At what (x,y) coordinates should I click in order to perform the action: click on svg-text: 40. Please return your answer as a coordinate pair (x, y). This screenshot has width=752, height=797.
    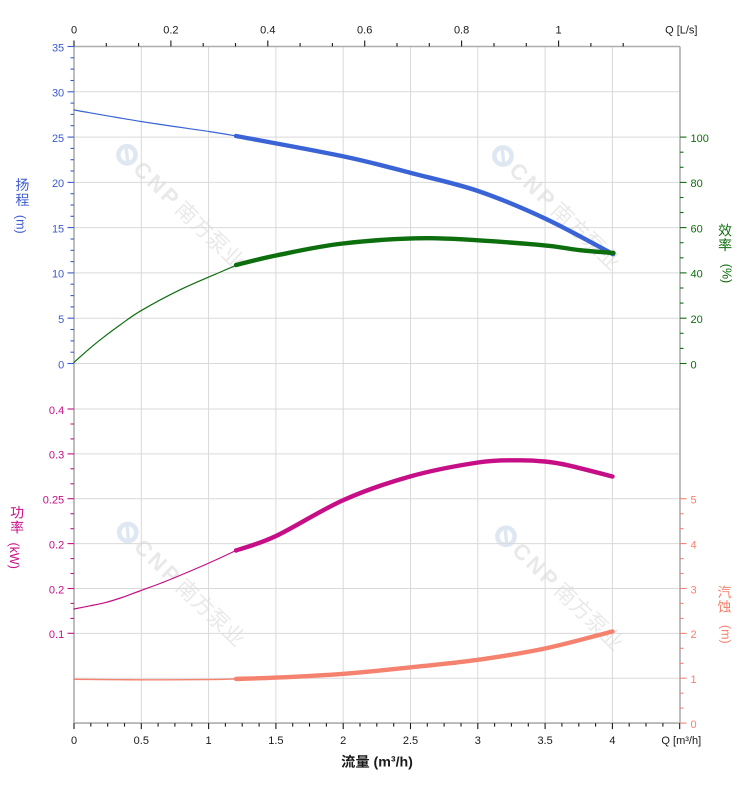
    Looking at the image, I should click on (697, 275).